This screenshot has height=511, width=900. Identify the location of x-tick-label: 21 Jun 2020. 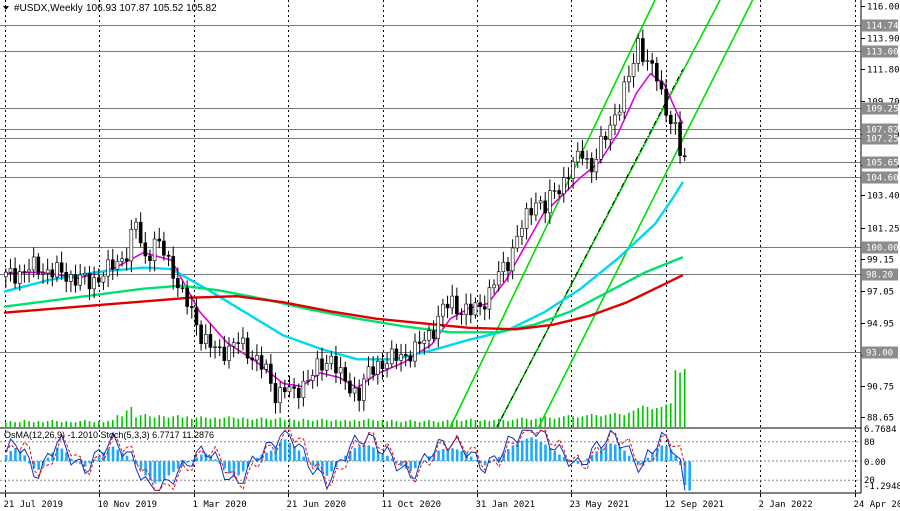
(317, 505).